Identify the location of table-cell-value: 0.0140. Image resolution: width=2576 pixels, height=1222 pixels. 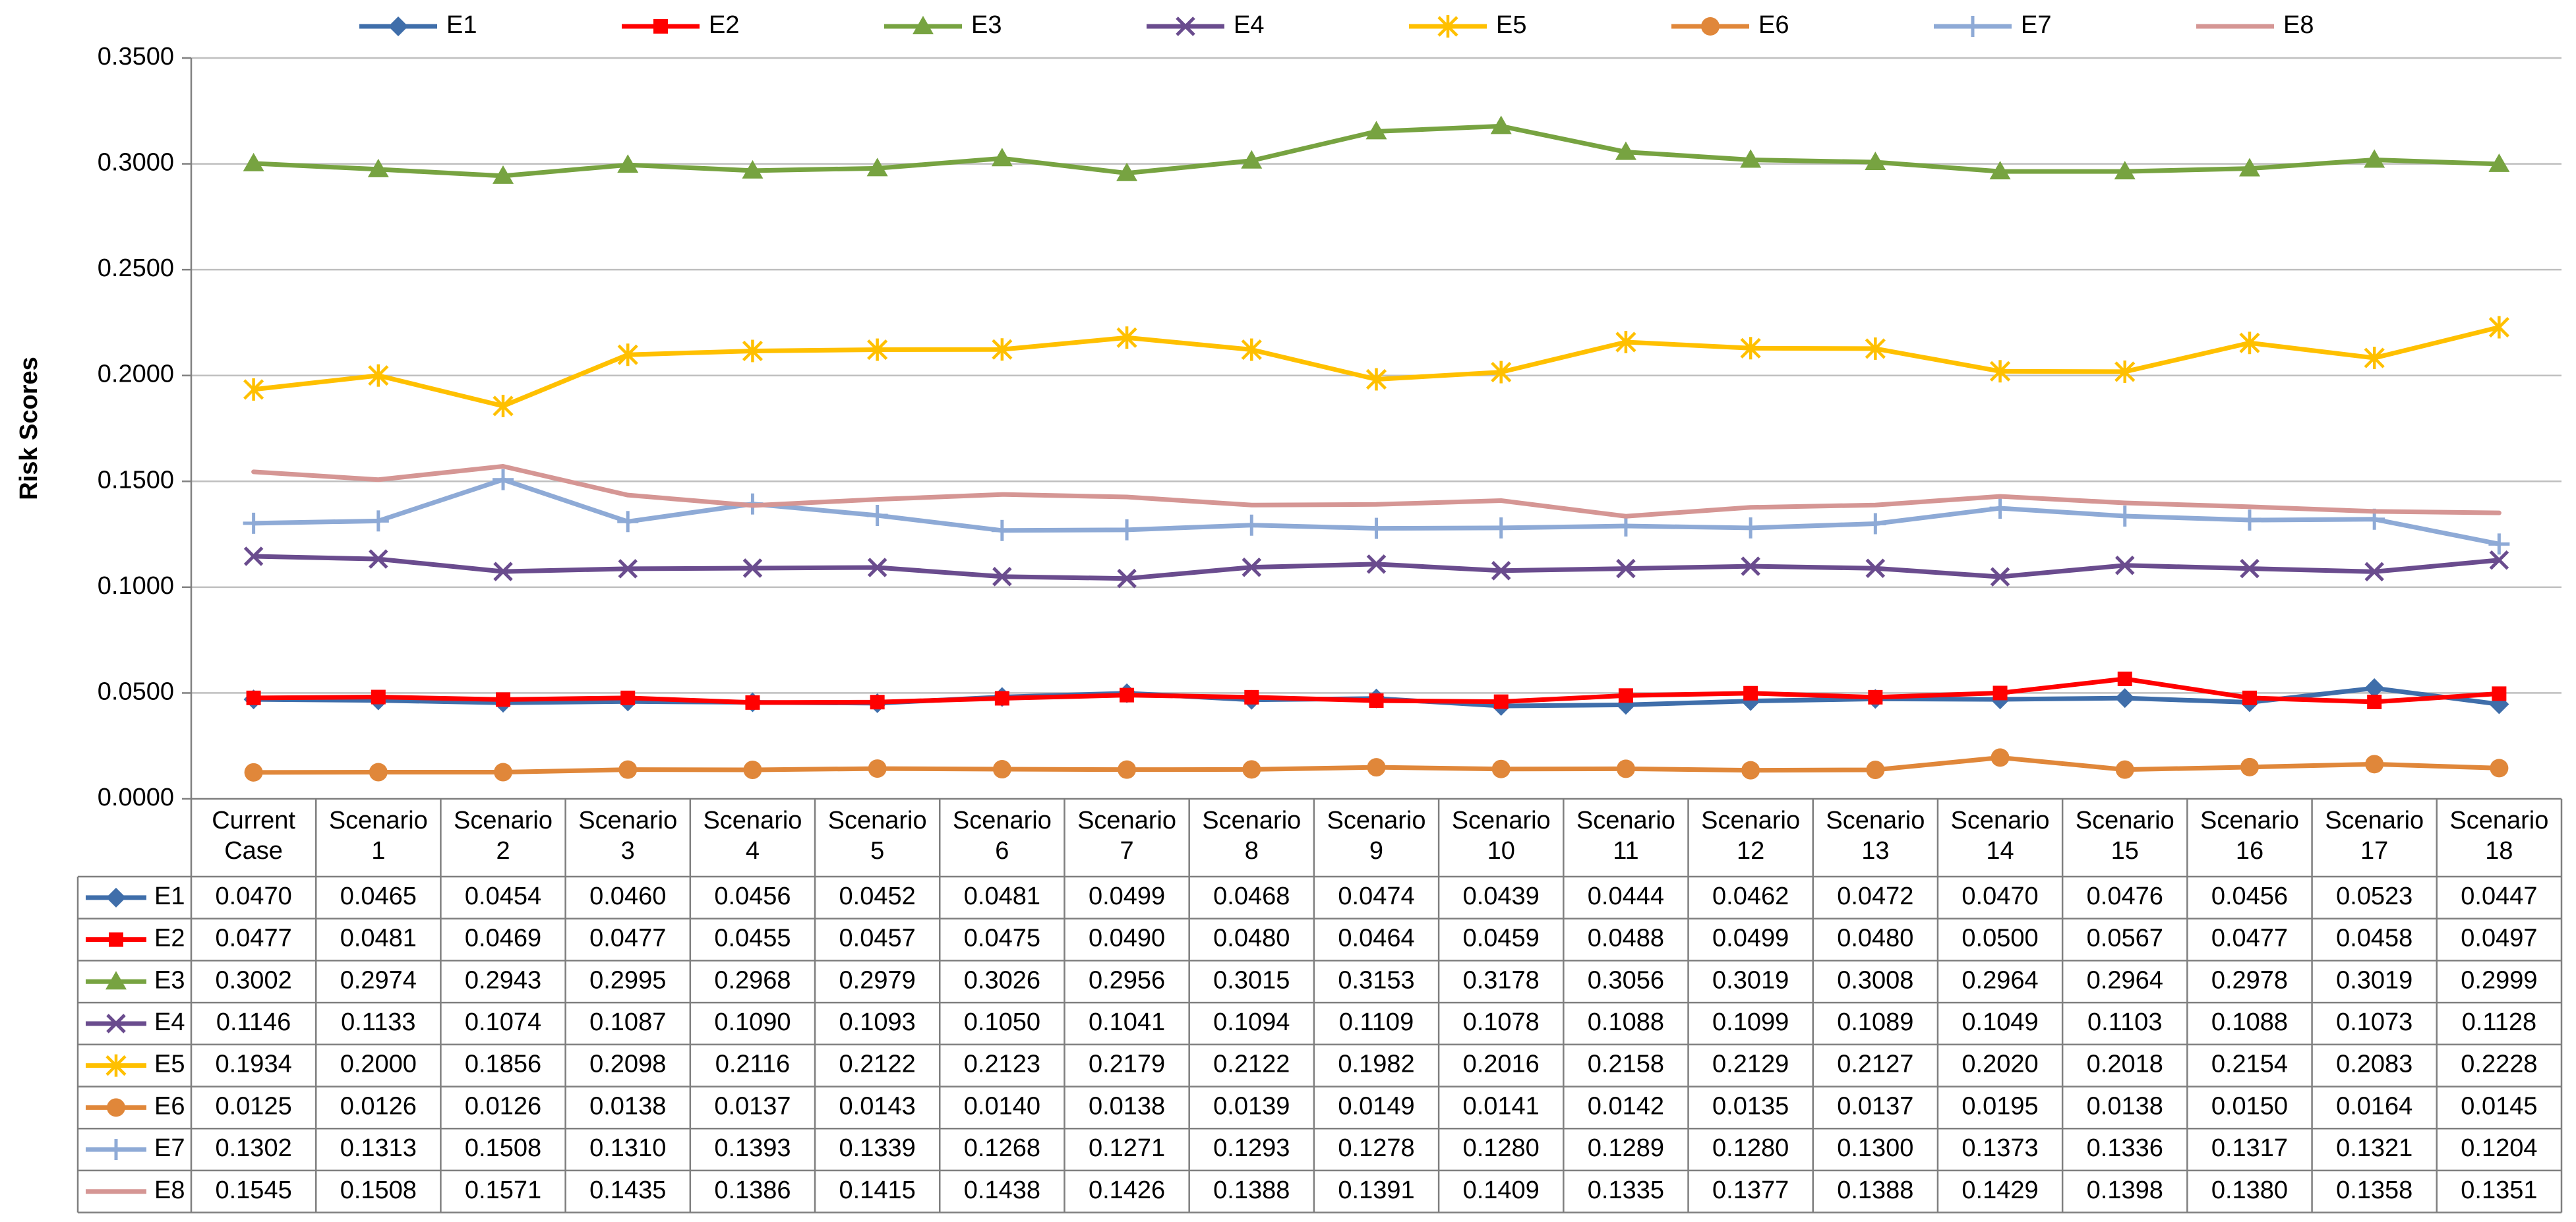
(1002, 1106).